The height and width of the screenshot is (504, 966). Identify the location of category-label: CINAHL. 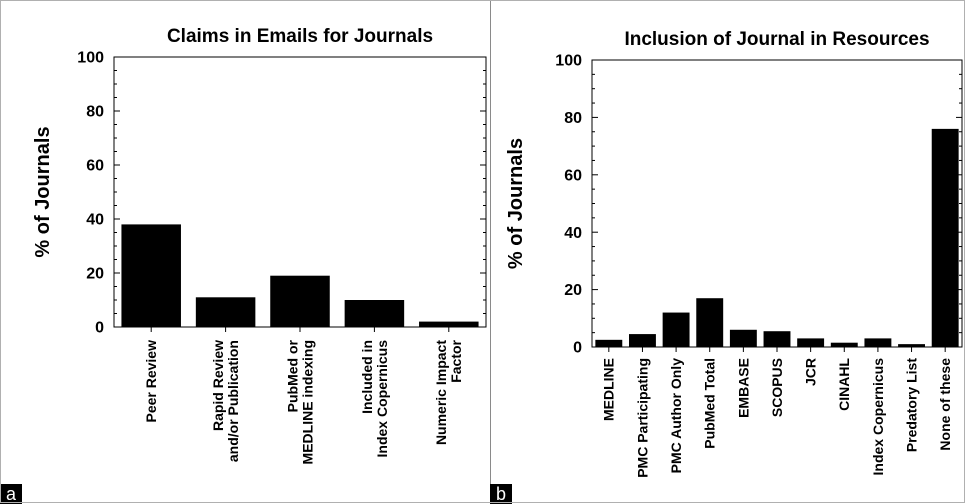
(844, 384).